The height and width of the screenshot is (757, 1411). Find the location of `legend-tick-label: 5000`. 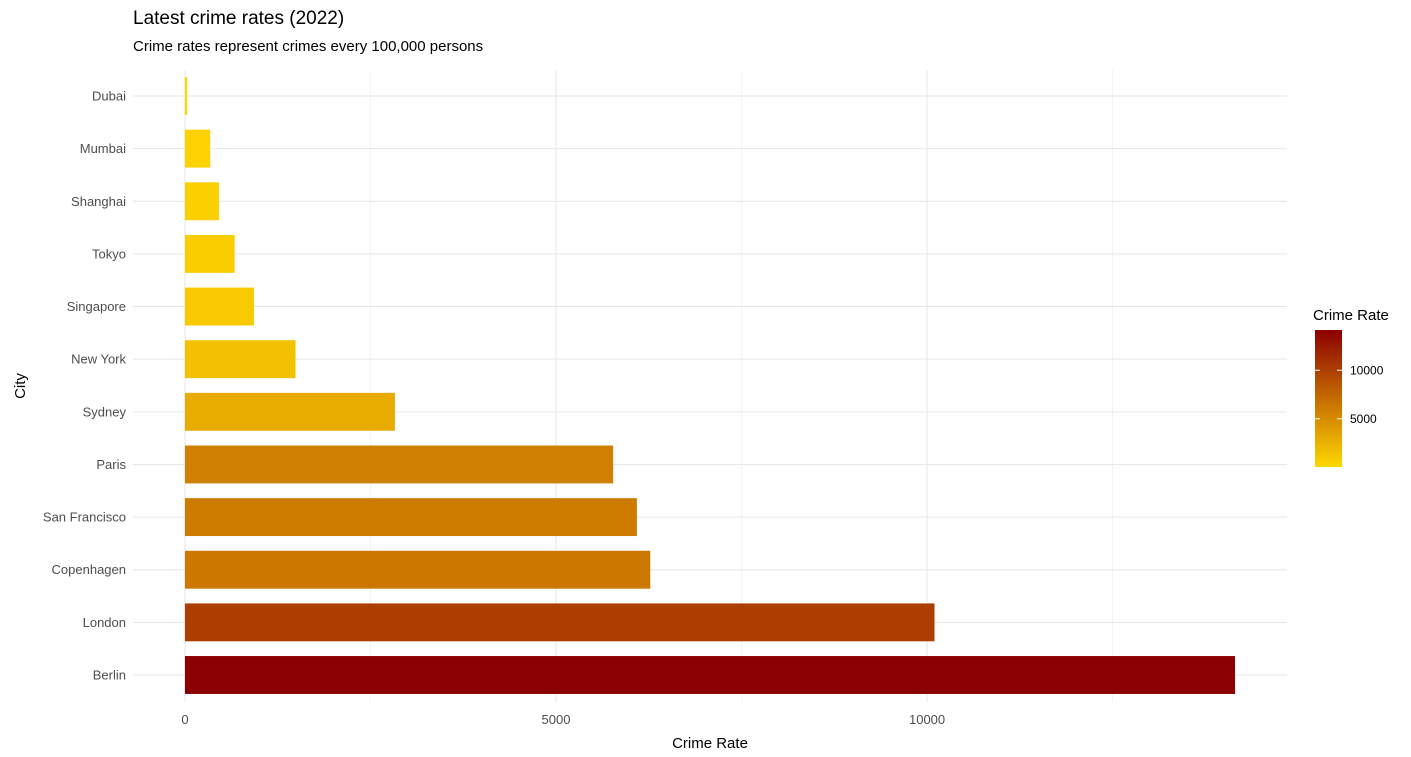

legend-tick-label: 5000 is located at coordinates (1363, 419).